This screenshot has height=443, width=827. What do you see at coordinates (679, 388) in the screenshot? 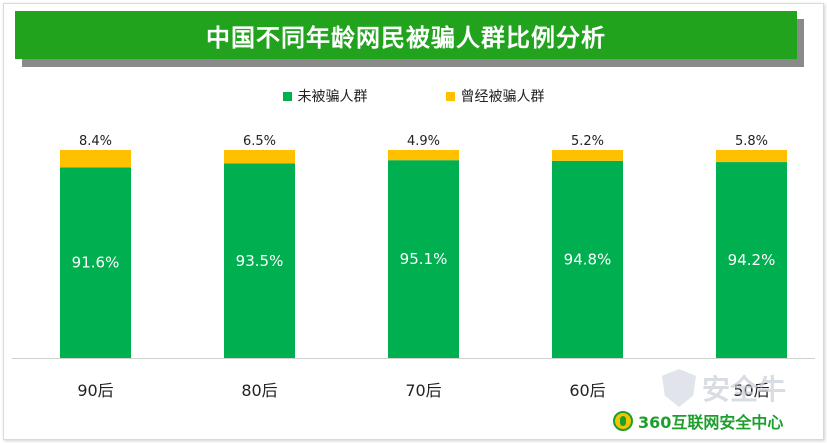
I see `shield-icon` at bounding box center [679, 388].